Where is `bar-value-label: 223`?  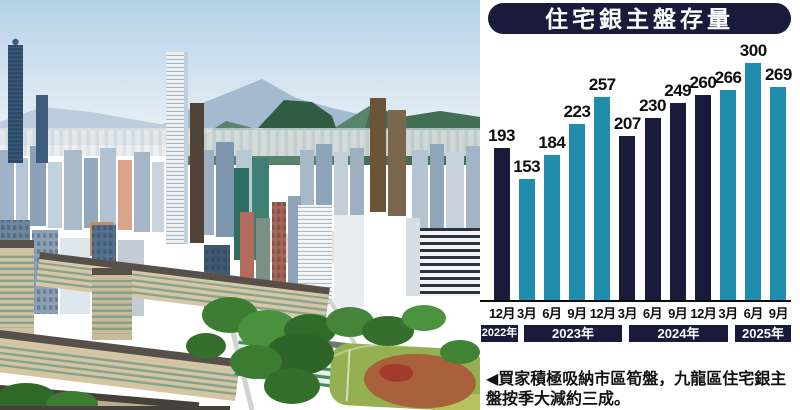 bar-value-label: 223 is located at coordinates (577, 111).